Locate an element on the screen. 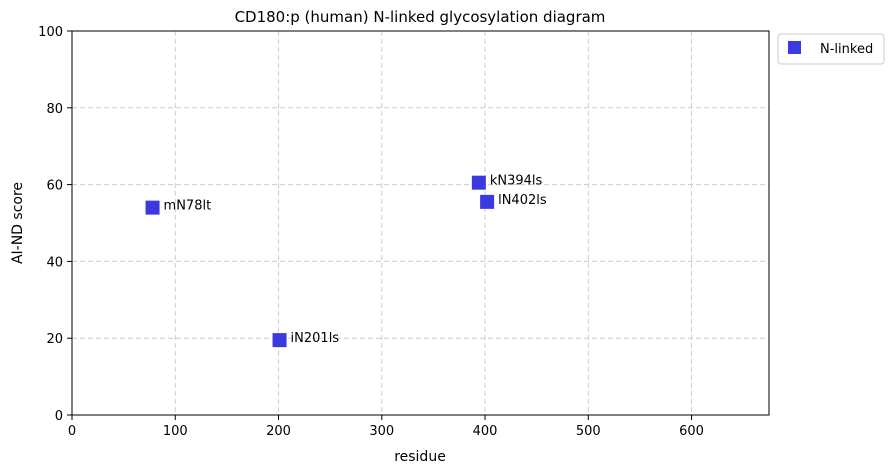 The image size is (893, 474). y-tick-label: 80 is located at coordinates (54, 109).